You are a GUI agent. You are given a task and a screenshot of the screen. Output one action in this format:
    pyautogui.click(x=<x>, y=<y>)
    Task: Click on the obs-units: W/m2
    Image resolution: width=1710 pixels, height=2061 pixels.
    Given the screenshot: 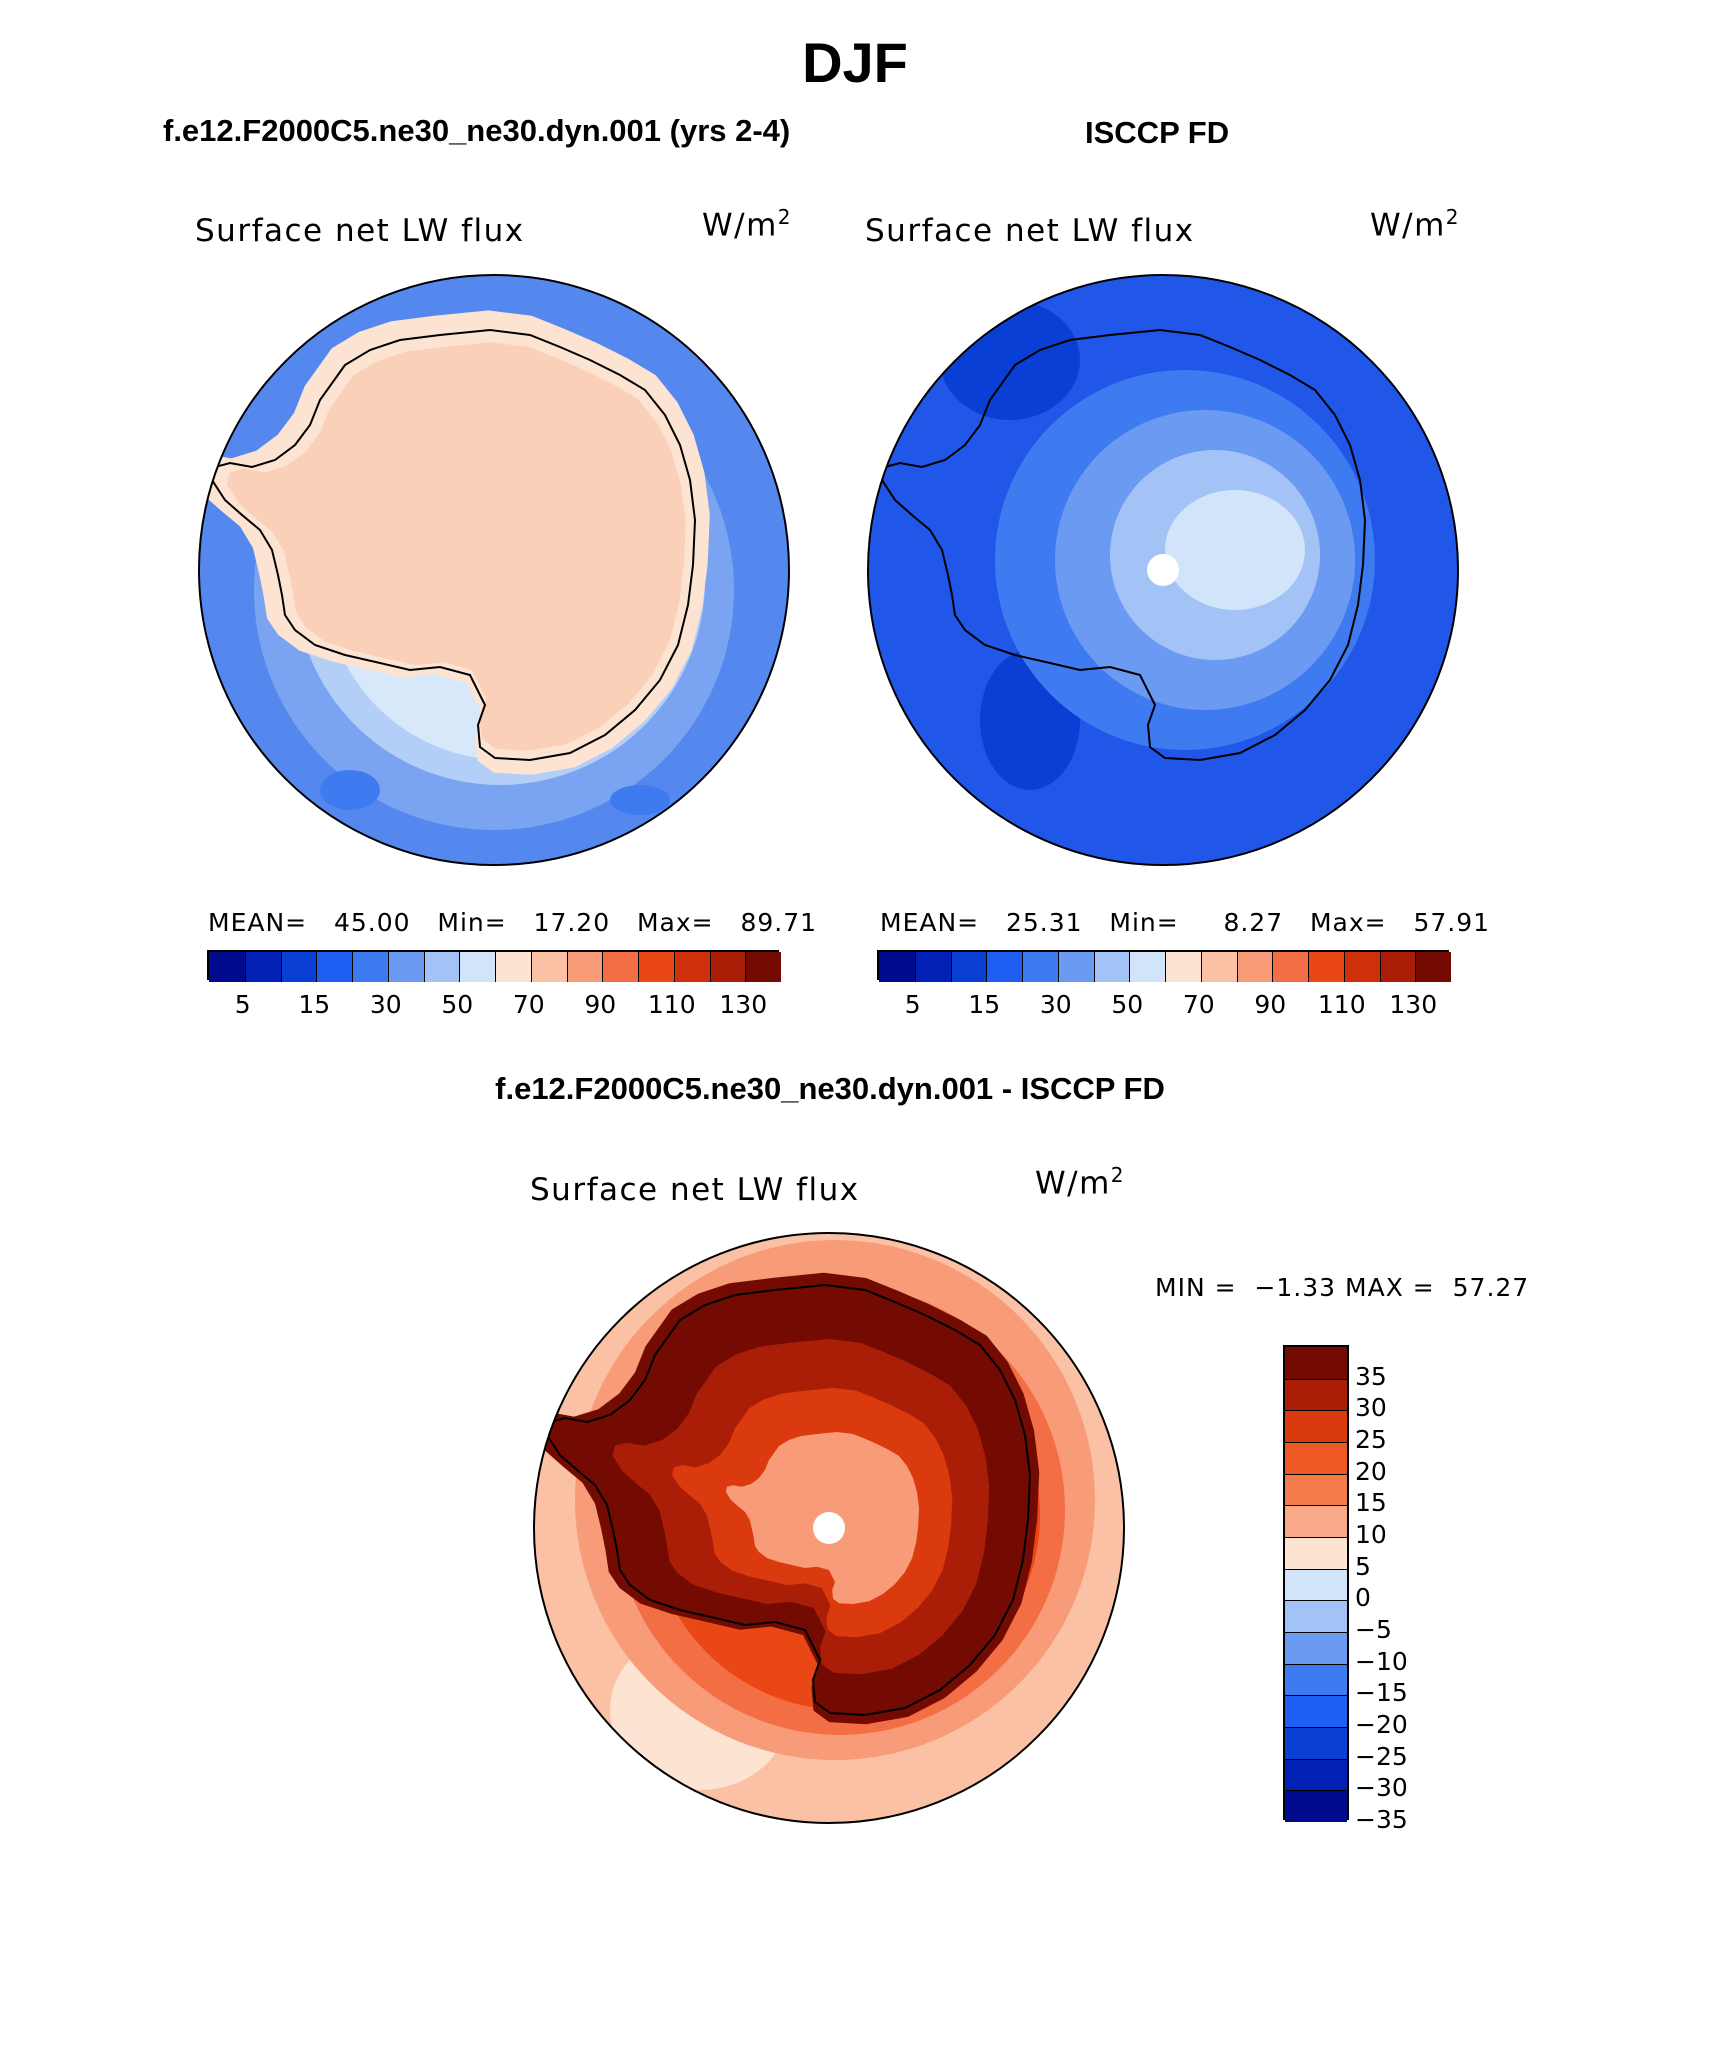 What is the action you would take?
    pyautogui.click(x=1415, y=224)
    